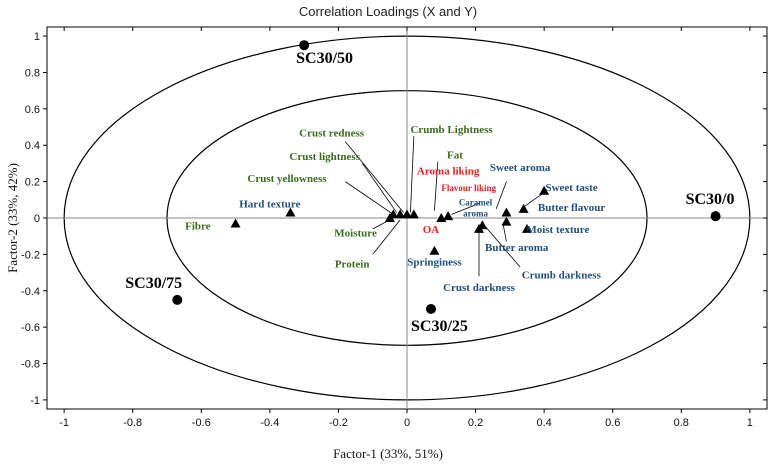  Describe the element at coordinates (476, 203) in the screenshot. I see `variable-label: Caramel` at that location.